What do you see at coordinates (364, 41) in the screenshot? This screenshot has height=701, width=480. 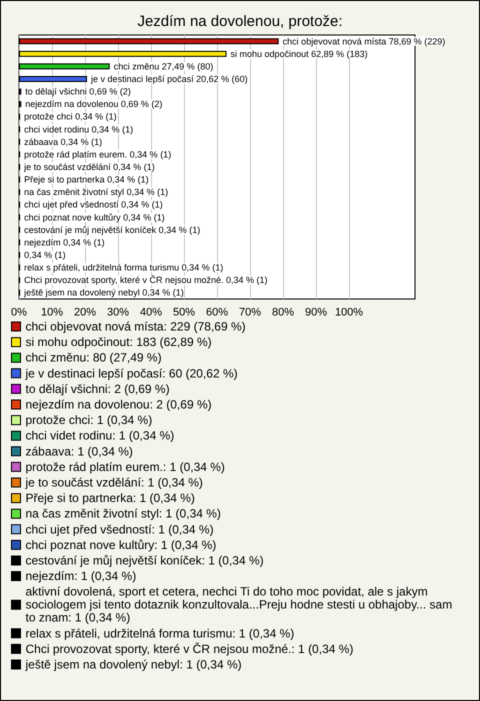 I see `data-label: chci objevovat nová místa 78,69 % (229)` at bounding box center [364, 41].